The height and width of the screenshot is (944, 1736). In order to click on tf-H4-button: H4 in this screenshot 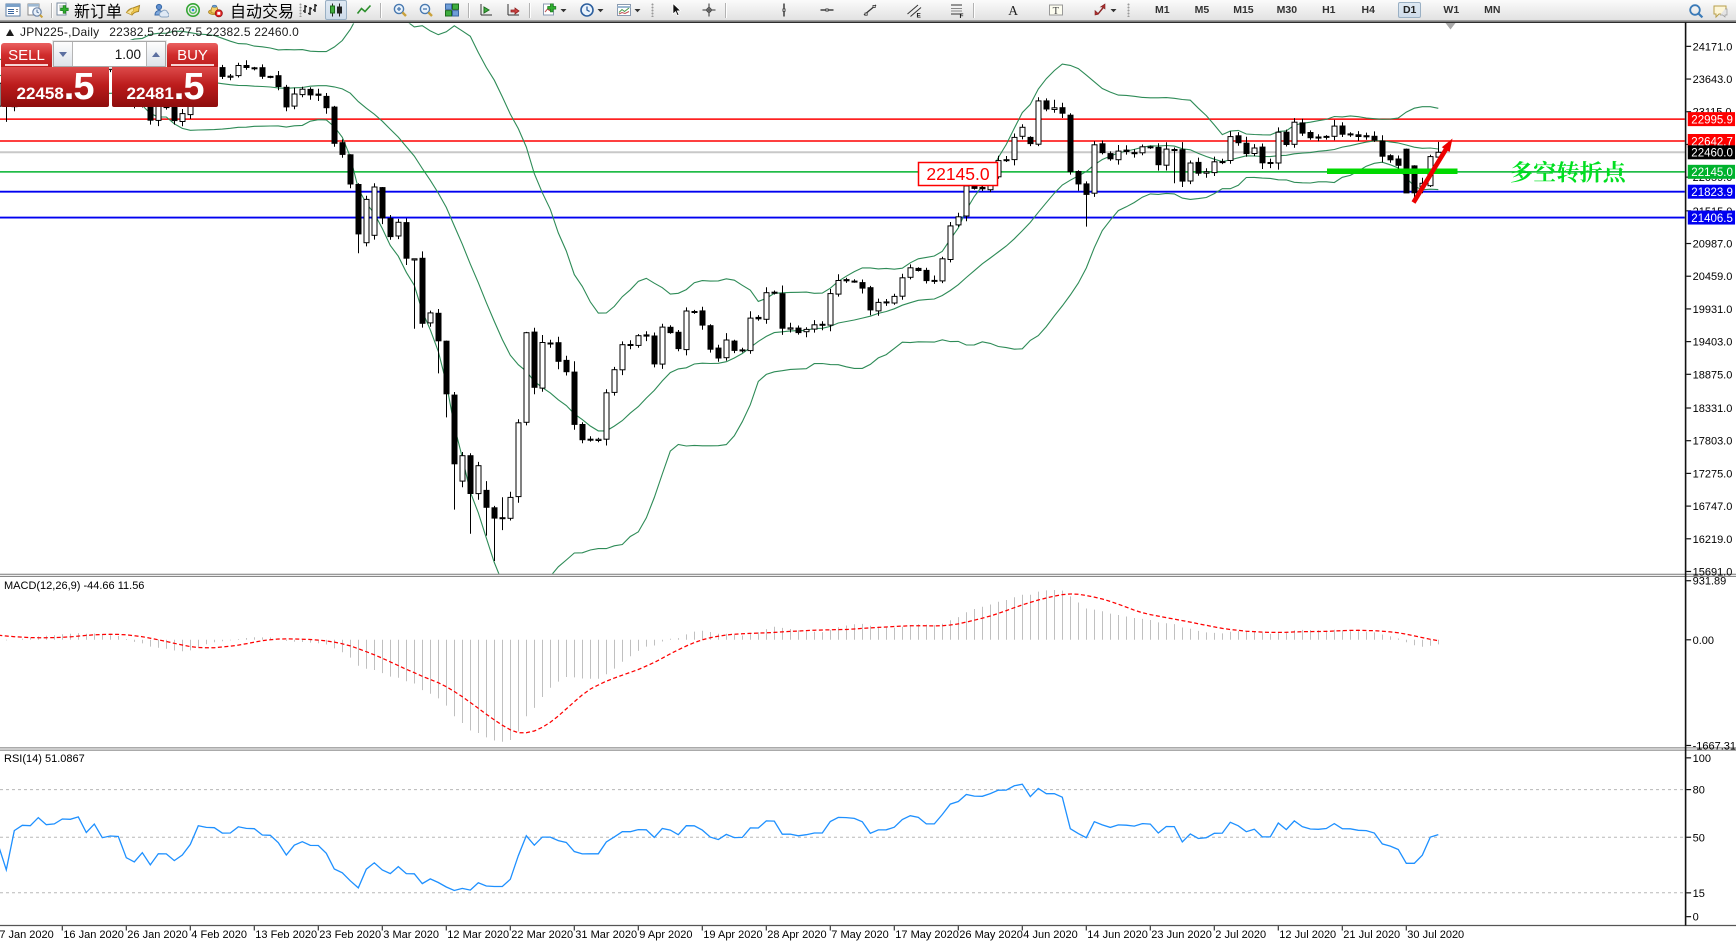, I will do `click(1368, 10)`.